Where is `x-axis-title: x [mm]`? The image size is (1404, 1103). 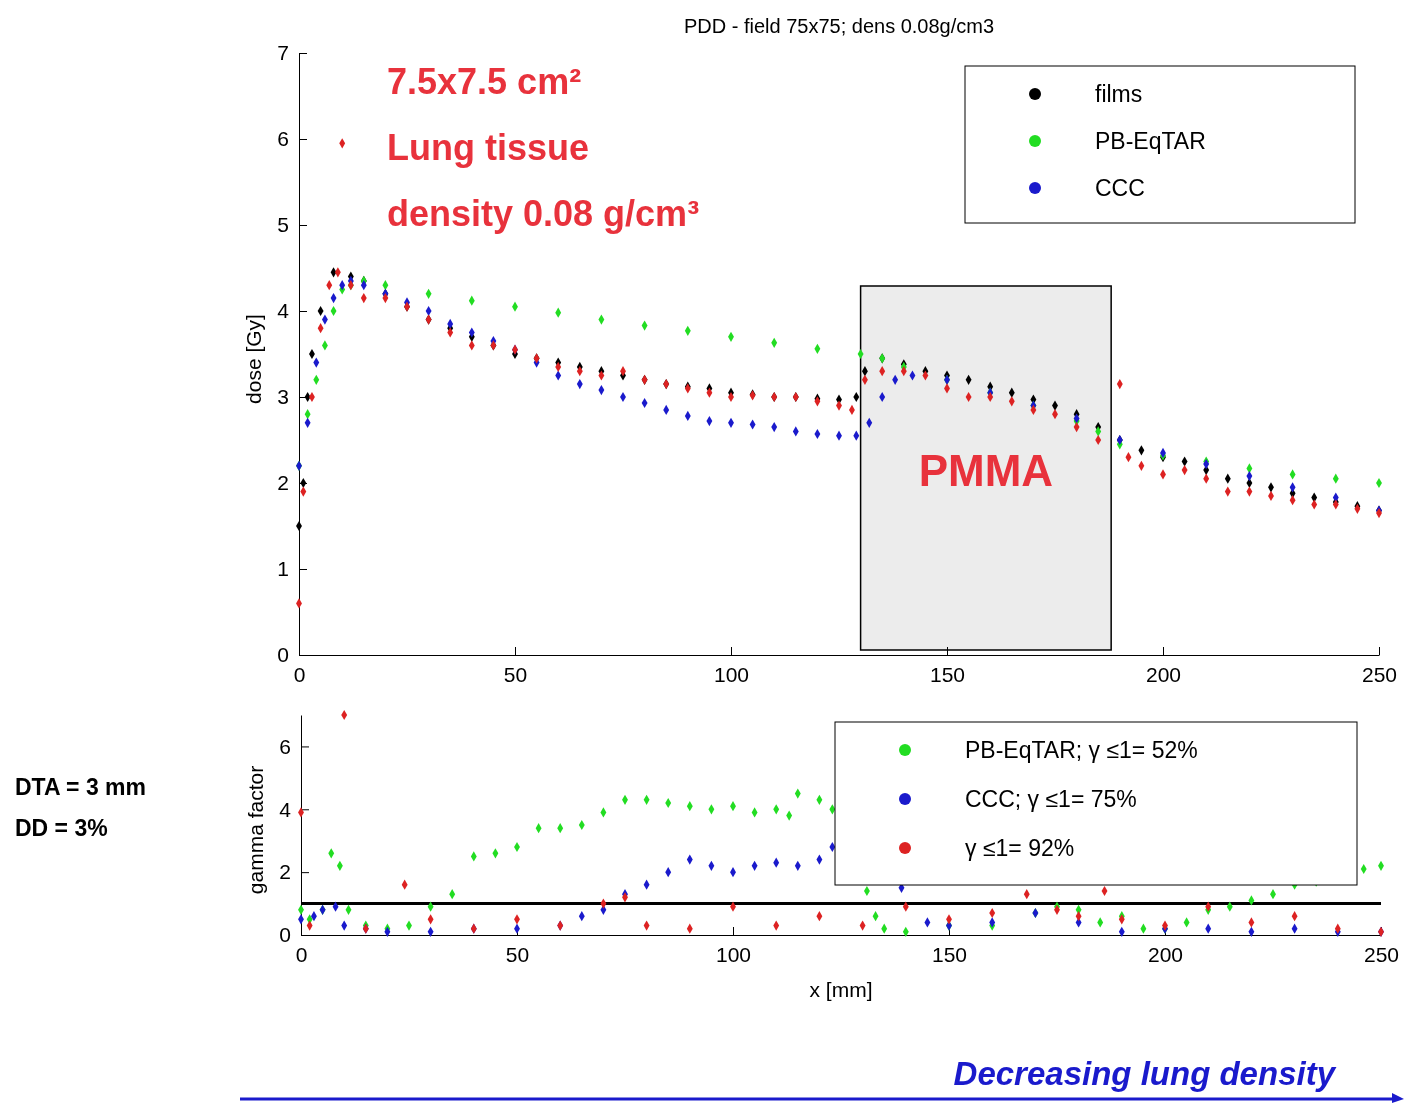
x-axis-title: x [mm] is located at coordinates (841, 989).